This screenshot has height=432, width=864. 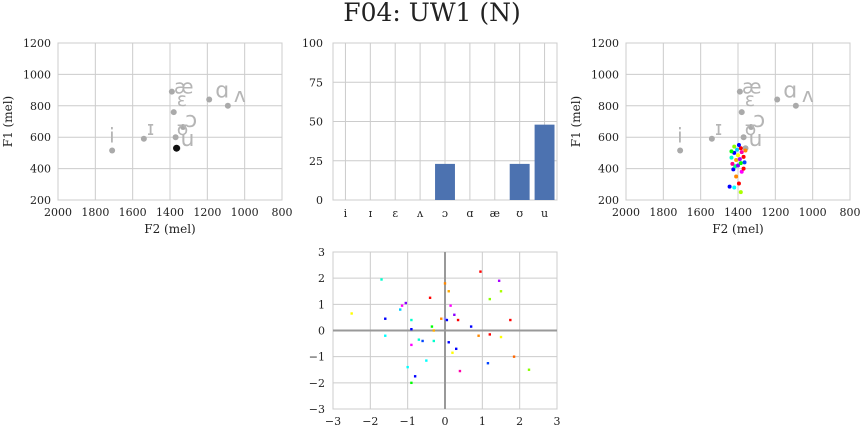 What do you see at coordinates (316, 122) in the screenshot?
I see `y-tick-label: 50` at bounding box center [316, 122].